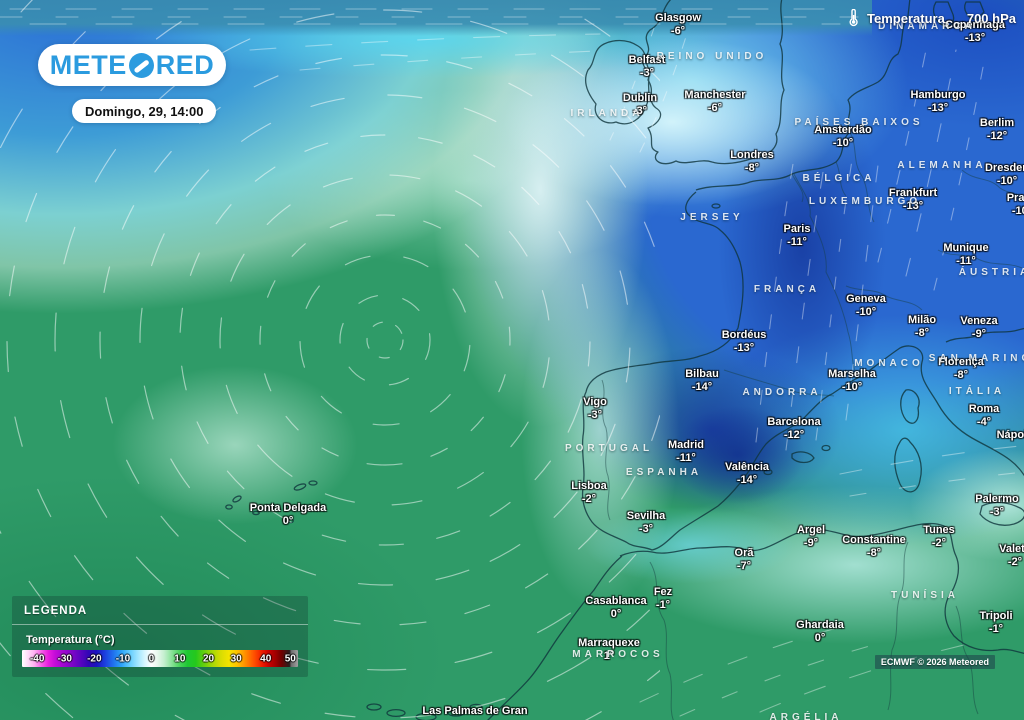  Describe the element at coordinates (1015, 204) in the screenshot. I see `city-label: Praga-10°` at that location.